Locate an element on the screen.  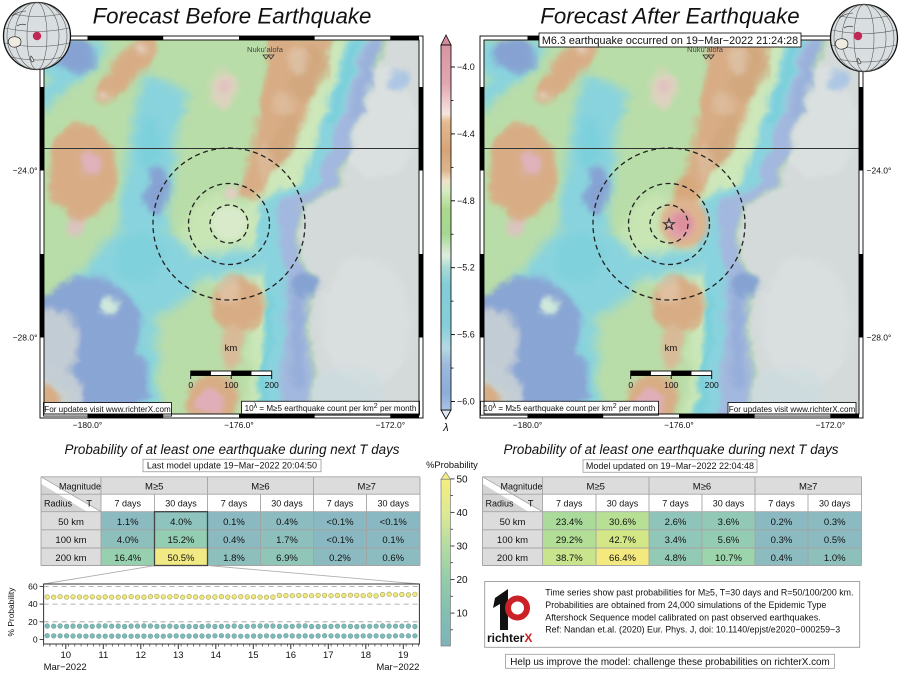
svg-text: M≥6 is located at coordinates (260, 486).